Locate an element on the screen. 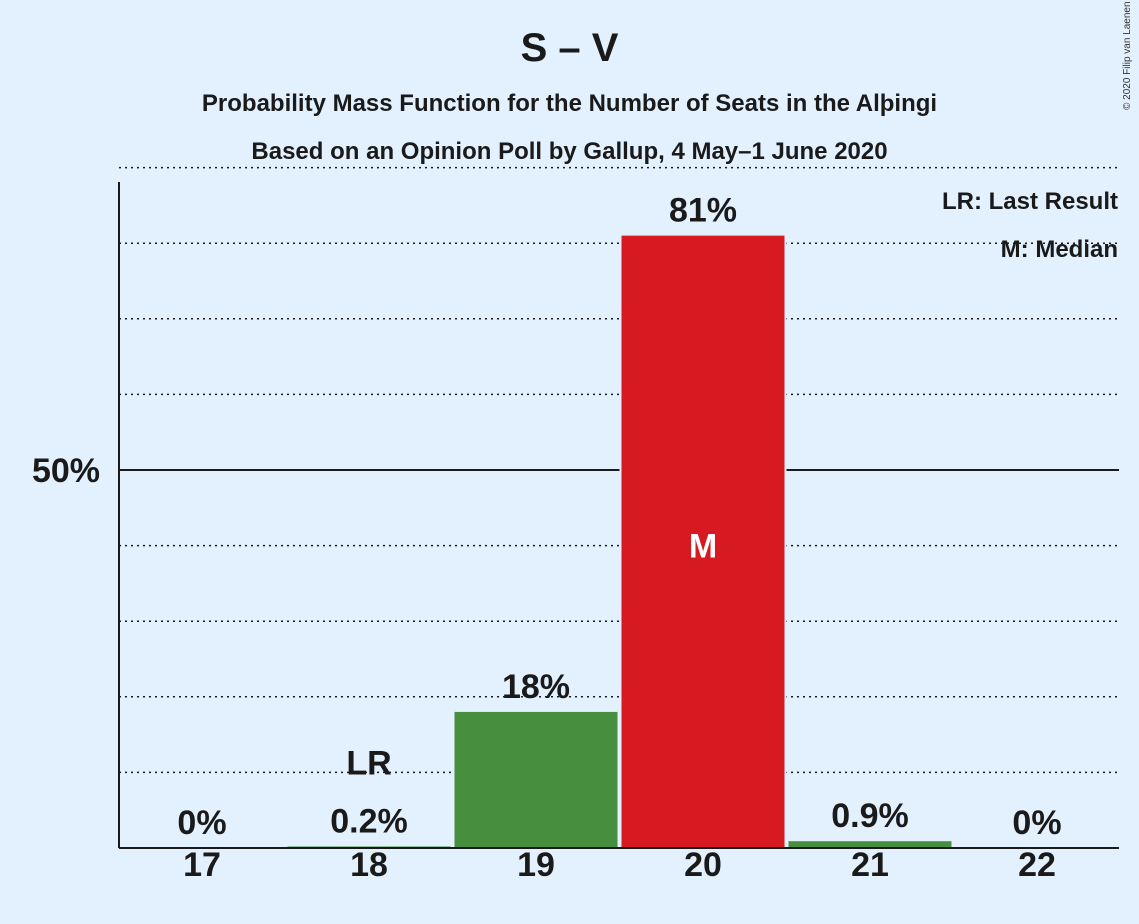 This screenshot has height=924, width=1139. y-tick-label: 50% is located at coordinates (66, 471).